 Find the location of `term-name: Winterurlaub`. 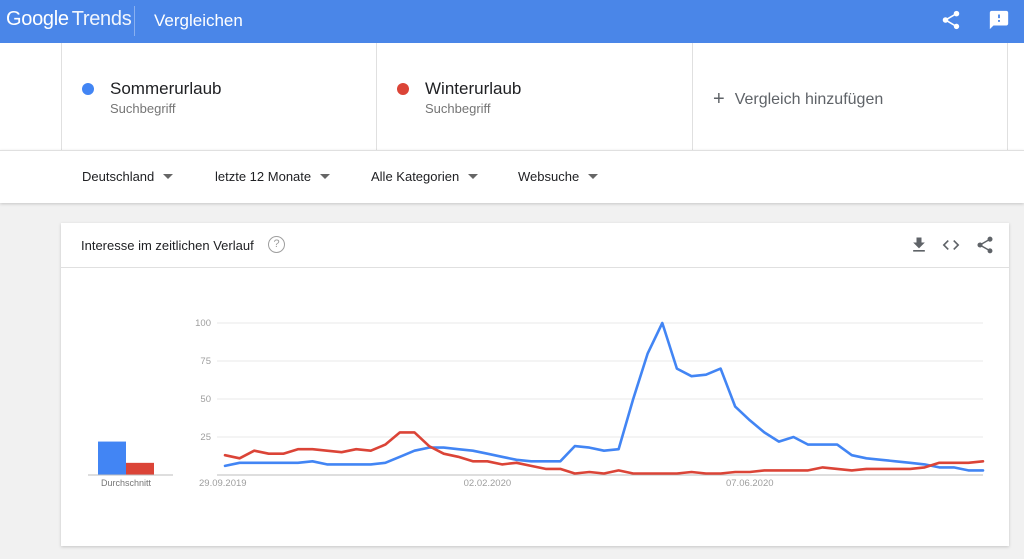

term-name: Winterurlaub is located at coordinates (473, 88).